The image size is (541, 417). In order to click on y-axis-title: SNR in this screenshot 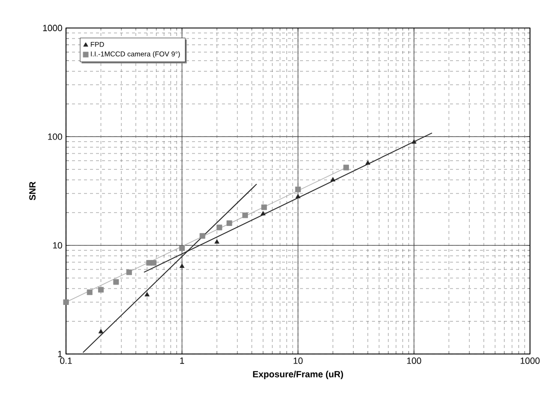, I will do `click(32, 191)`.